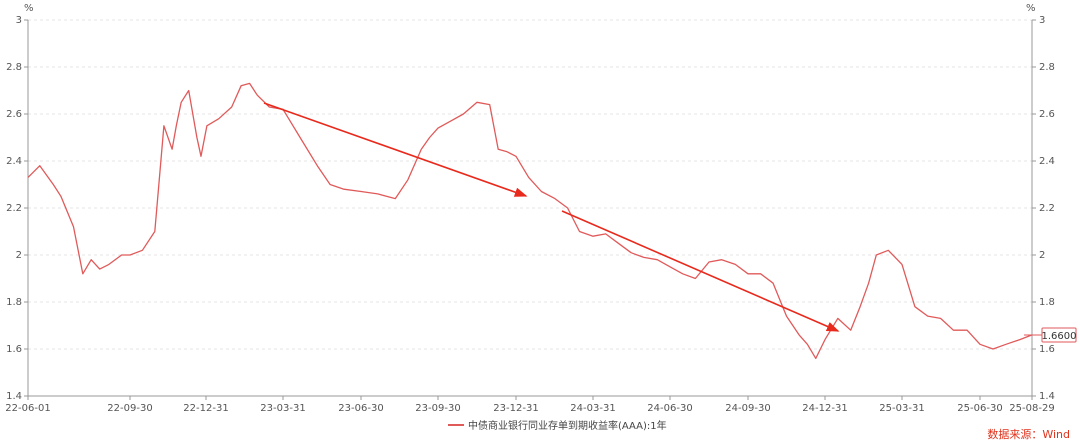 The width and height of the screenshot is (1080, 446). What do you see at coordinates (1031, 408) in the screenshot?
I see `x-tick-label: 25-08-29` at bounding box center [1031, 408].